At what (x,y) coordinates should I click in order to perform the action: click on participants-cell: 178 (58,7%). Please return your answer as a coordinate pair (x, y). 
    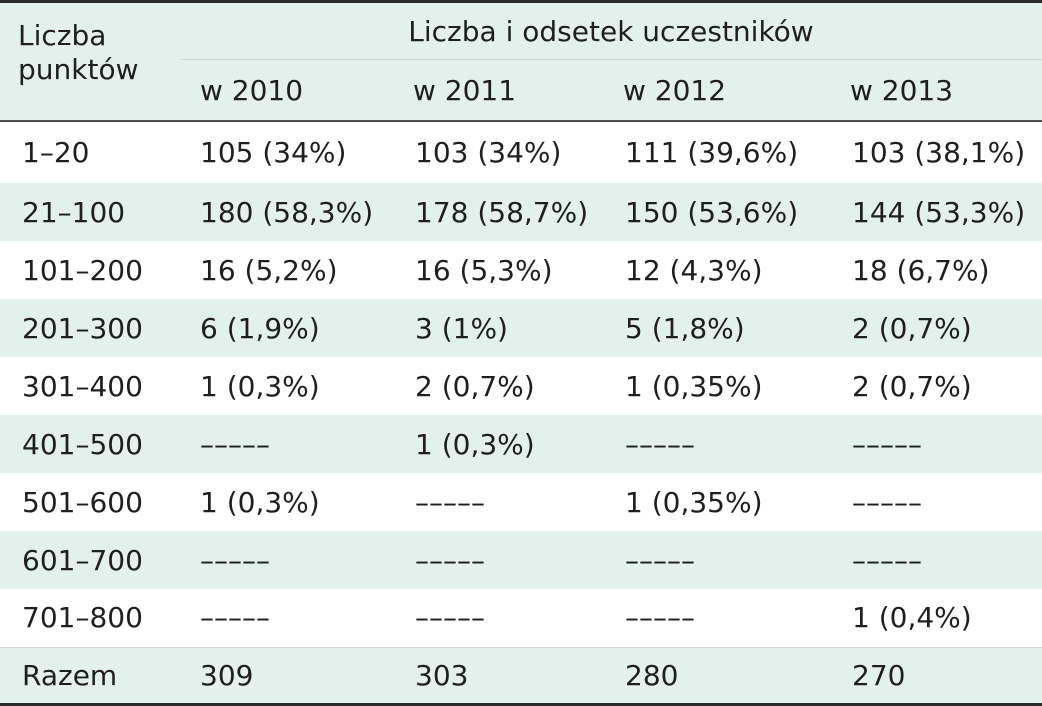
    Looking at the image, I should click on (502, 212).